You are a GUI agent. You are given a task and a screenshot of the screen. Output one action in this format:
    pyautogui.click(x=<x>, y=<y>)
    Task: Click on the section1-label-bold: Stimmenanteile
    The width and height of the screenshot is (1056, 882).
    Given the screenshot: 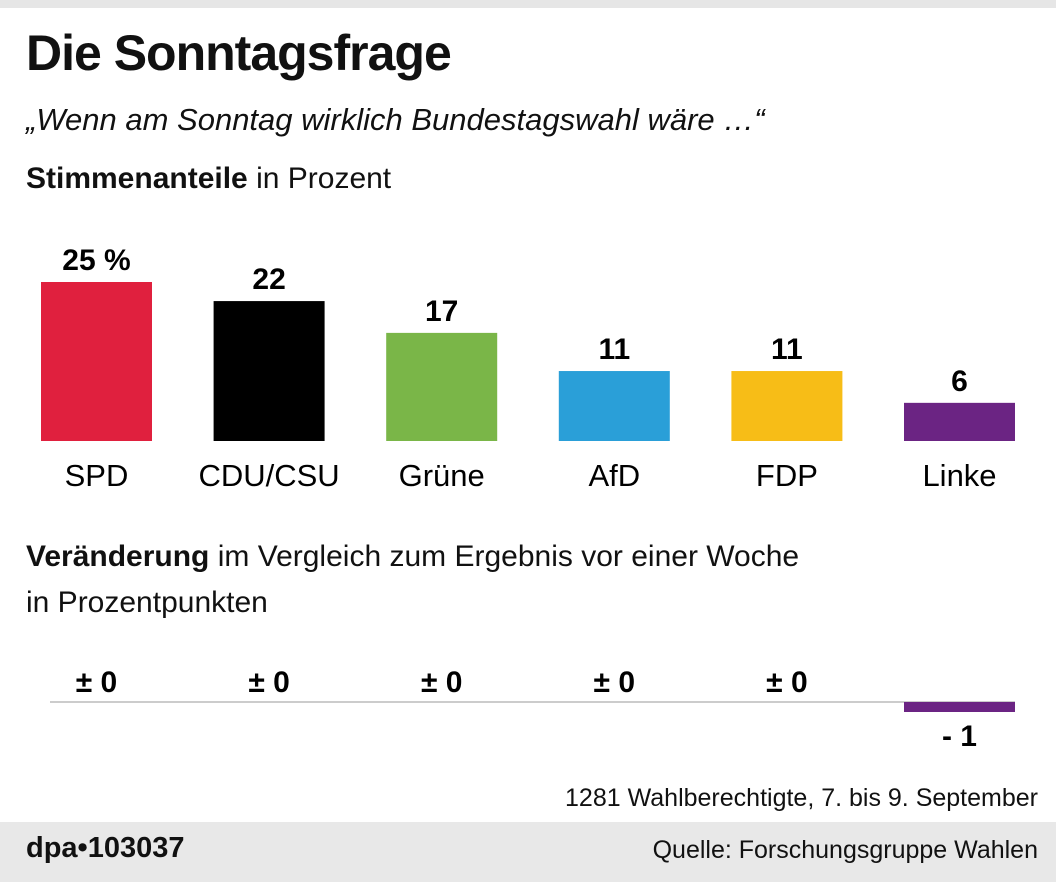 What is the action you would take?
    pyautogui.click(x=137, y=178)
    